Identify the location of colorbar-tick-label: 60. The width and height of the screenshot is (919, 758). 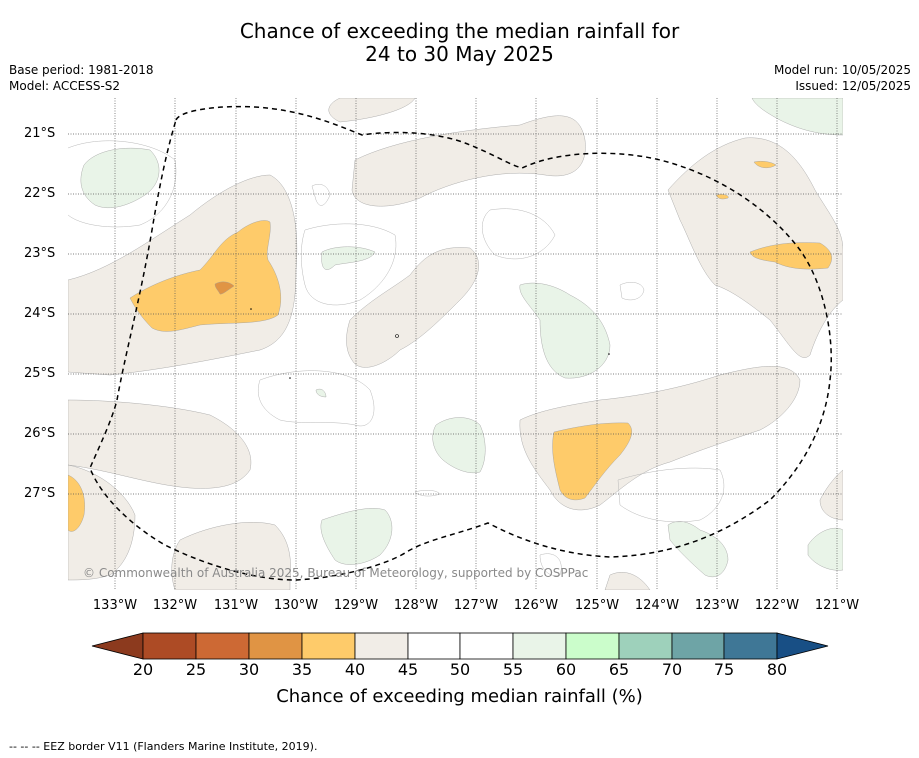
(566, 669).